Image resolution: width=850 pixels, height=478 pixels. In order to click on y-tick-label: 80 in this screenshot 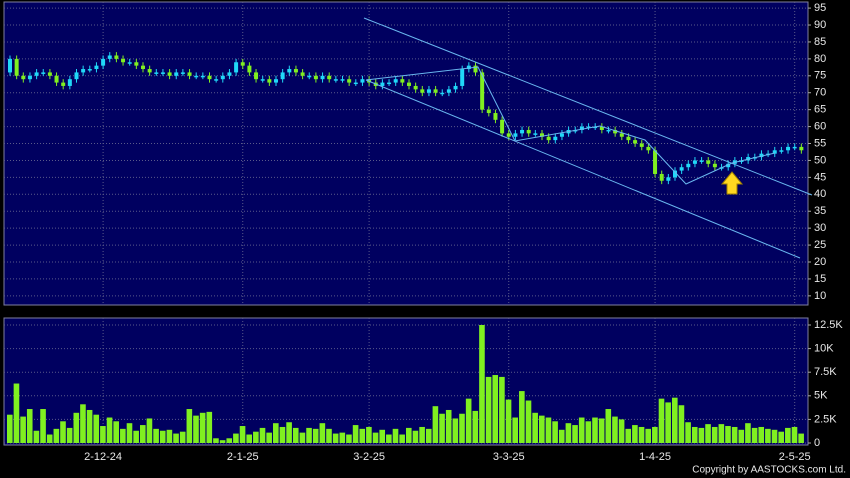, I will do `click(820, 59)`.